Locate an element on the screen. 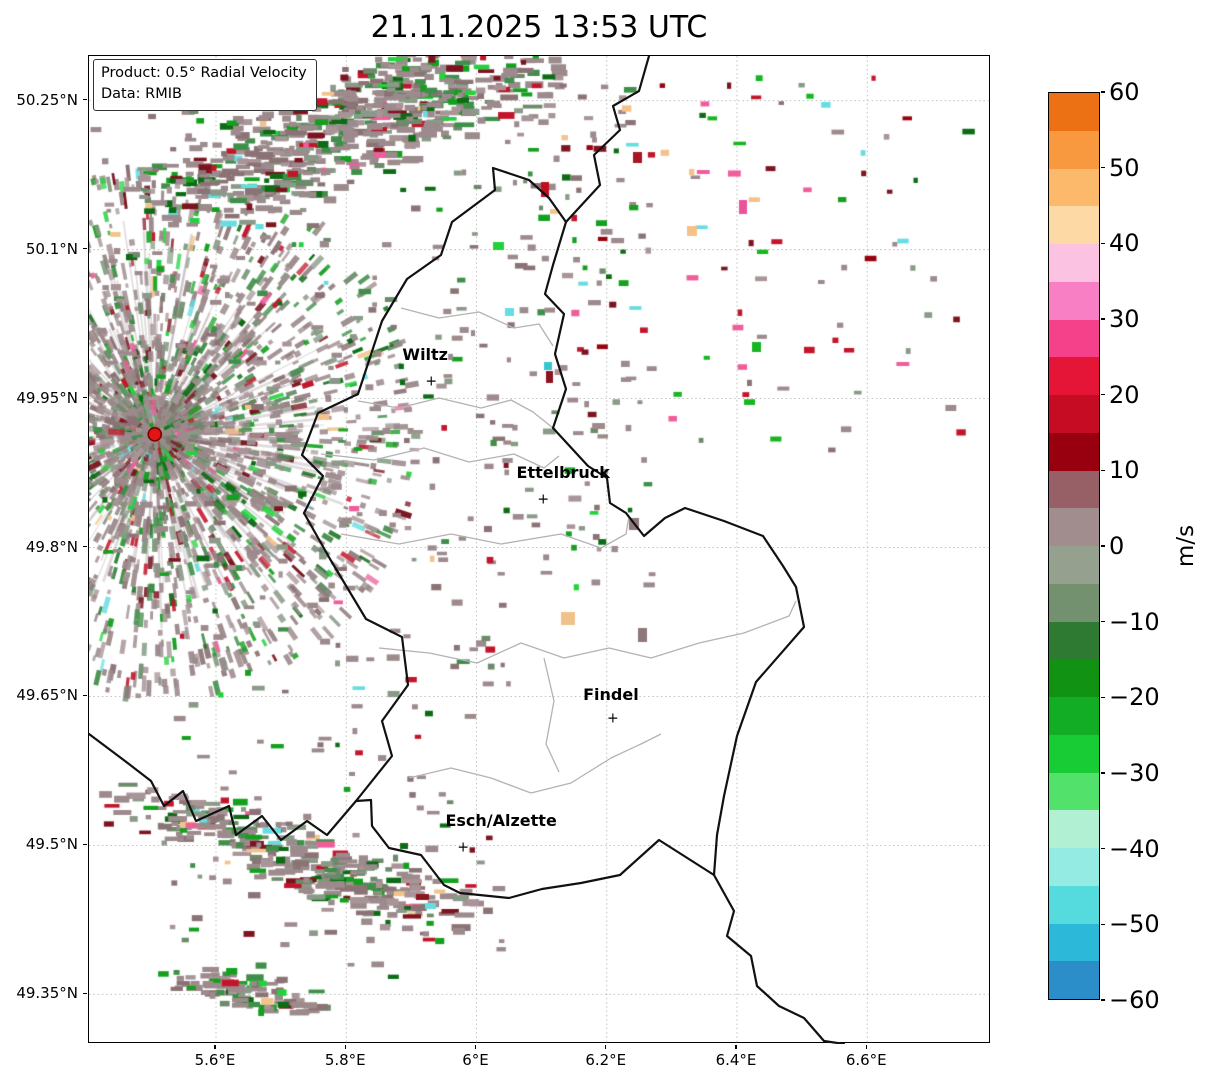 The width and height of the screenshot is (1207, 1081). y-tick-label: 49.35°N is located at coordinates (47, 993).